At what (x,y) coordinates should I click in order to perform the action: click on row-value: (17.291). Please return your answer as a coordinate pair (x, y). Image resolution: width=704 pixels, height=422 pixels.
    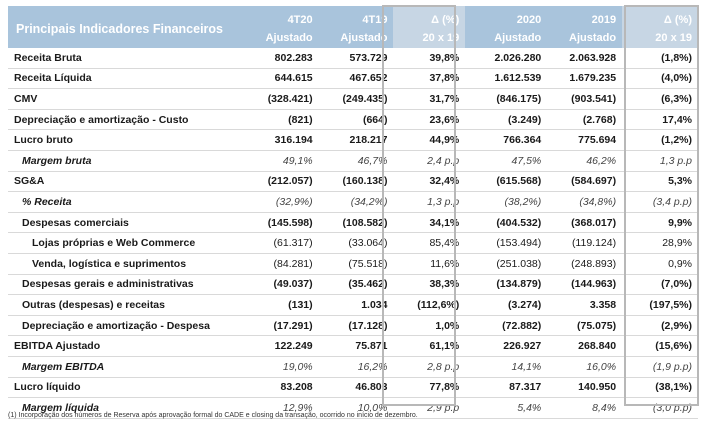
    Looking at the image, I should click on (281, 326).